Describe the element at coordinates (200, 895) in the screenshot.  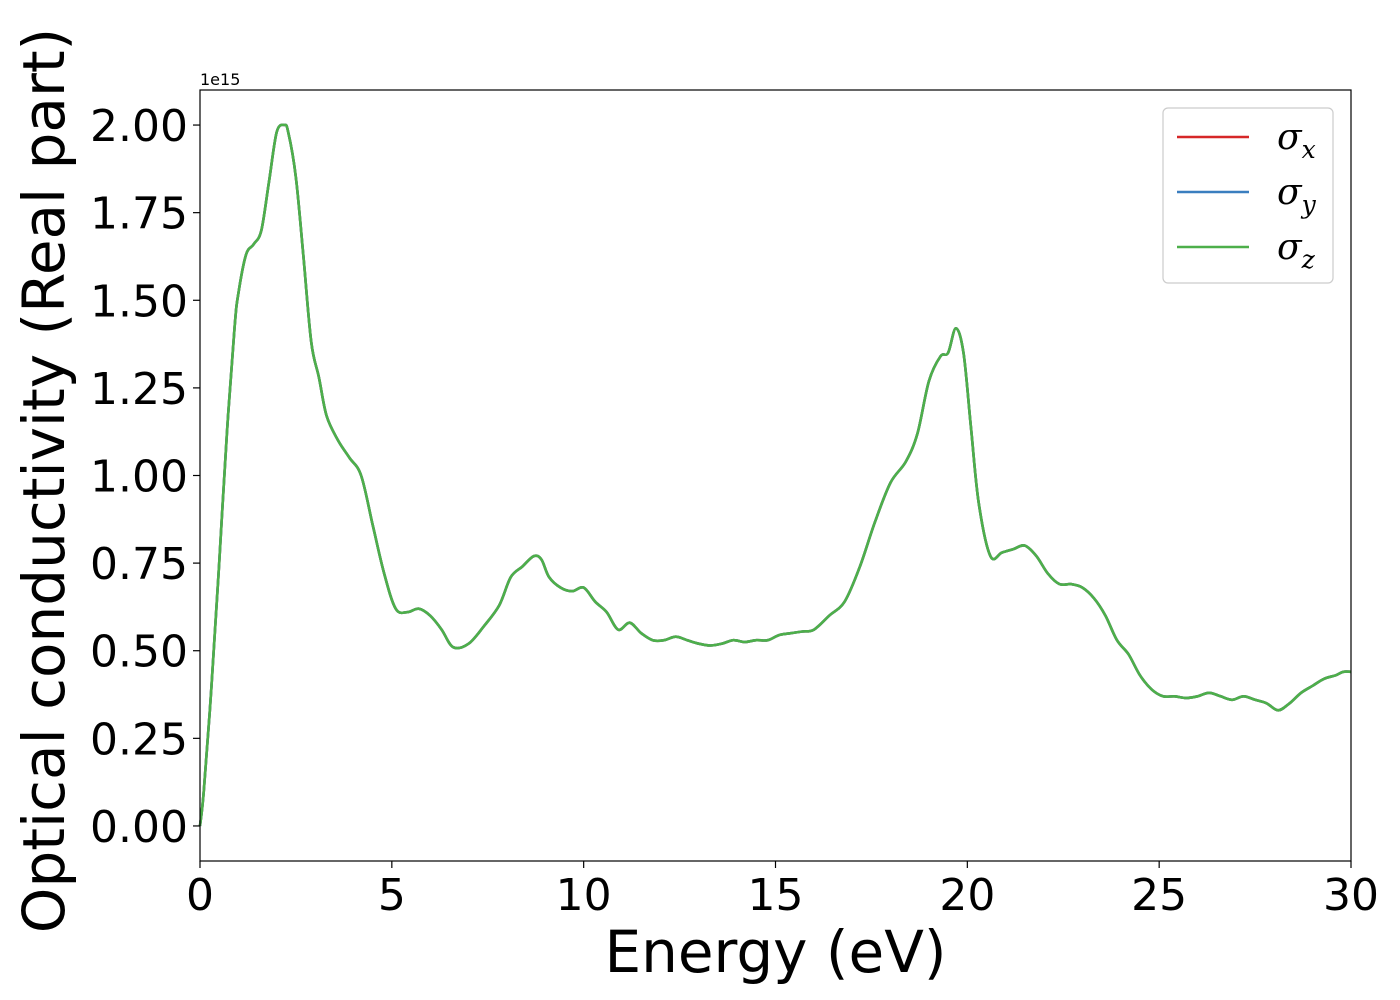
I see `x-tick-label: 0` at that location.